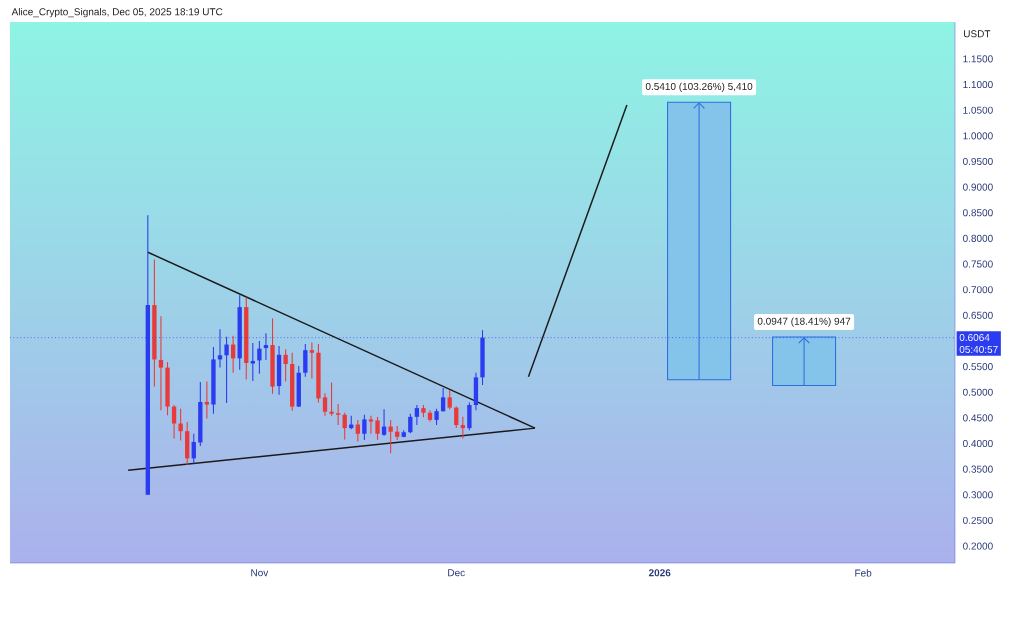 This screenshot has height=638, width=1024. What do you see at coordinates (978, 213) in the screenshot?
I see `y-tick-label: 0.8500` at bounding box center [978, 213].